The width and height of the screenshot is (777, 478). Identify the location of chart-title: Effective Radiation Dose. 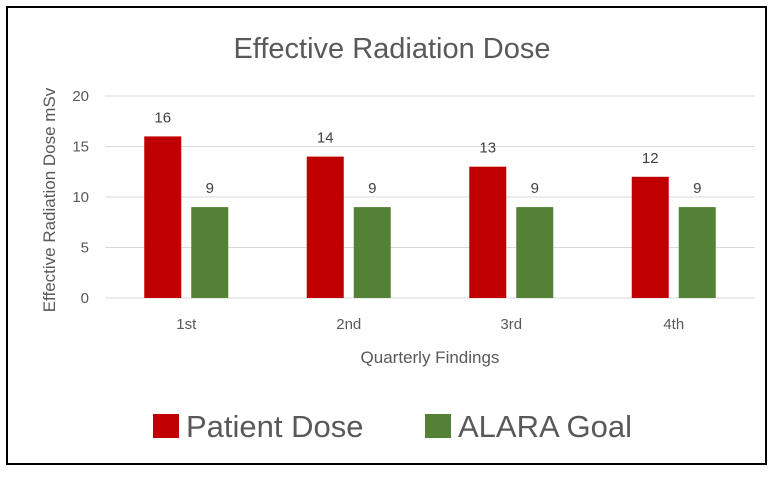
(391, 49).